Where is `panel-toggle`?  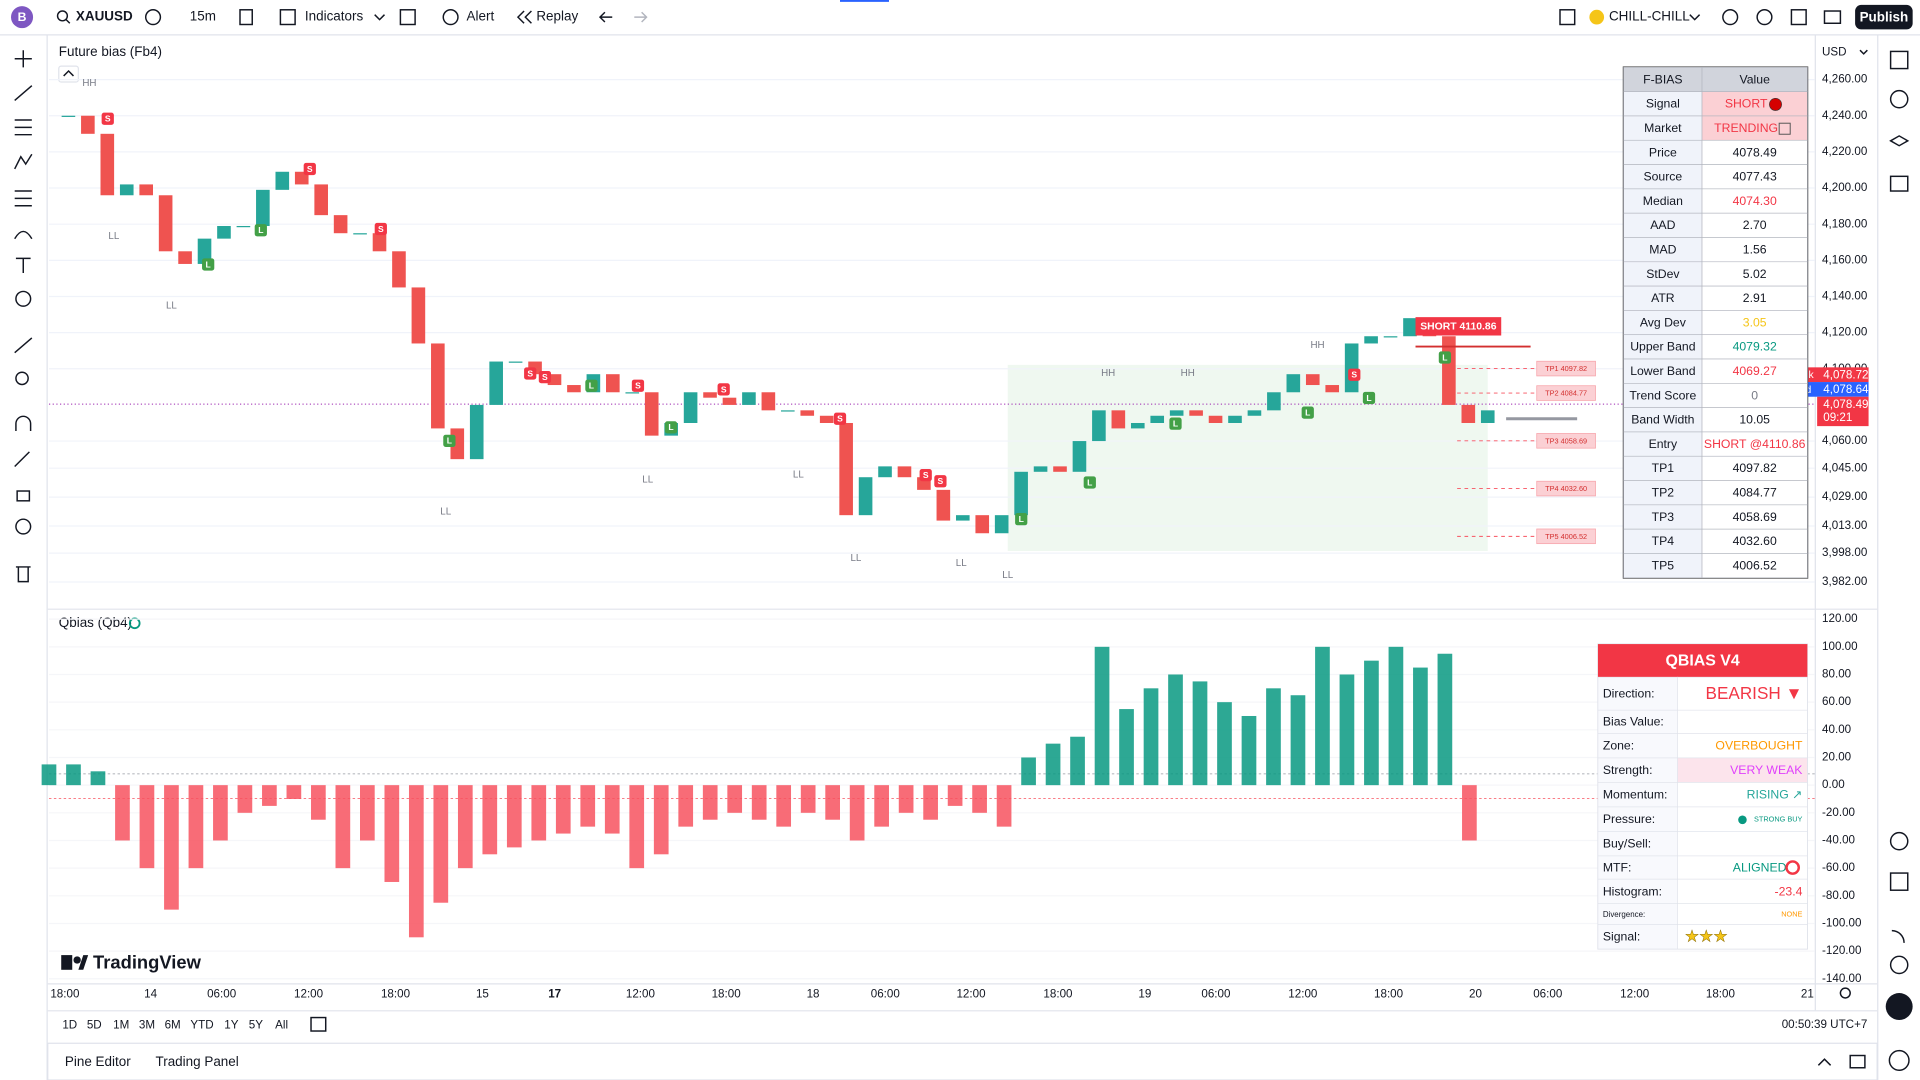
panel-toggle is located at coordinates (1824, 1062).